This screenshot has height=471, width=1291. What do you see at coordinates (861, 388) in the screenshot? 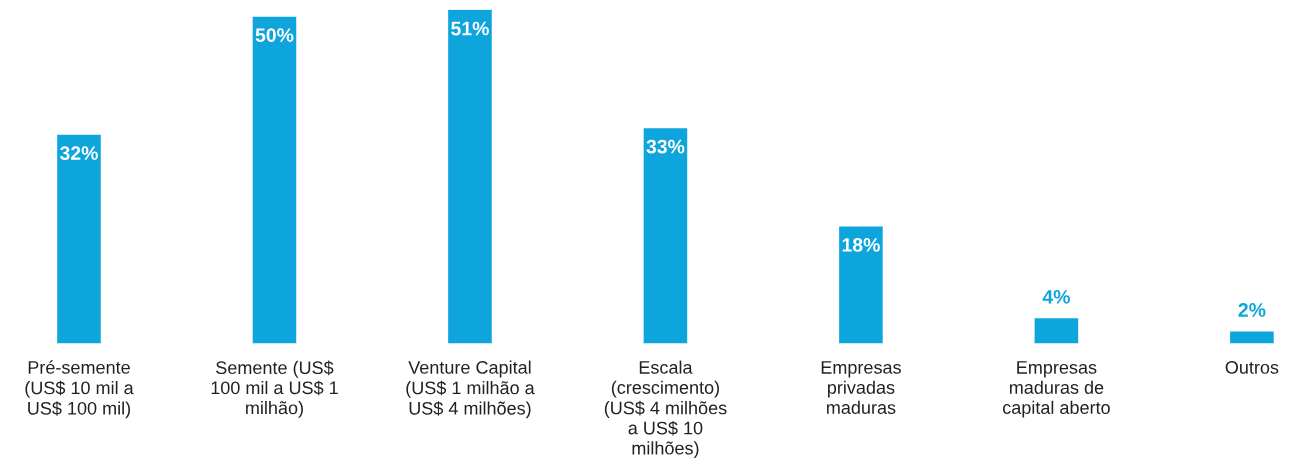
I see `x-tick-label: Empresas privadas maduras` at bounding box center [861, 388].